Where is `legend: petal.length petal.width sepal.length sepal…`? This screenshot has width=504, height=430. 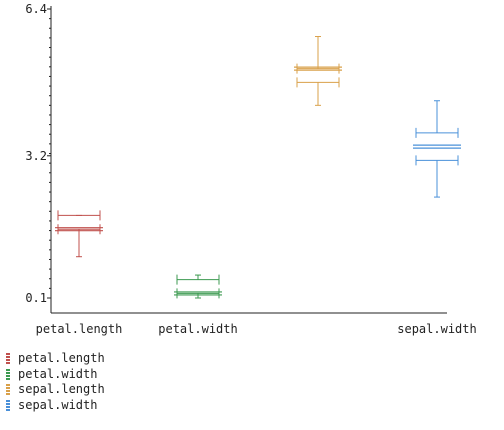
legend: petal.length petal.width sepal.length sepal… is located at coordinates (55, 382).